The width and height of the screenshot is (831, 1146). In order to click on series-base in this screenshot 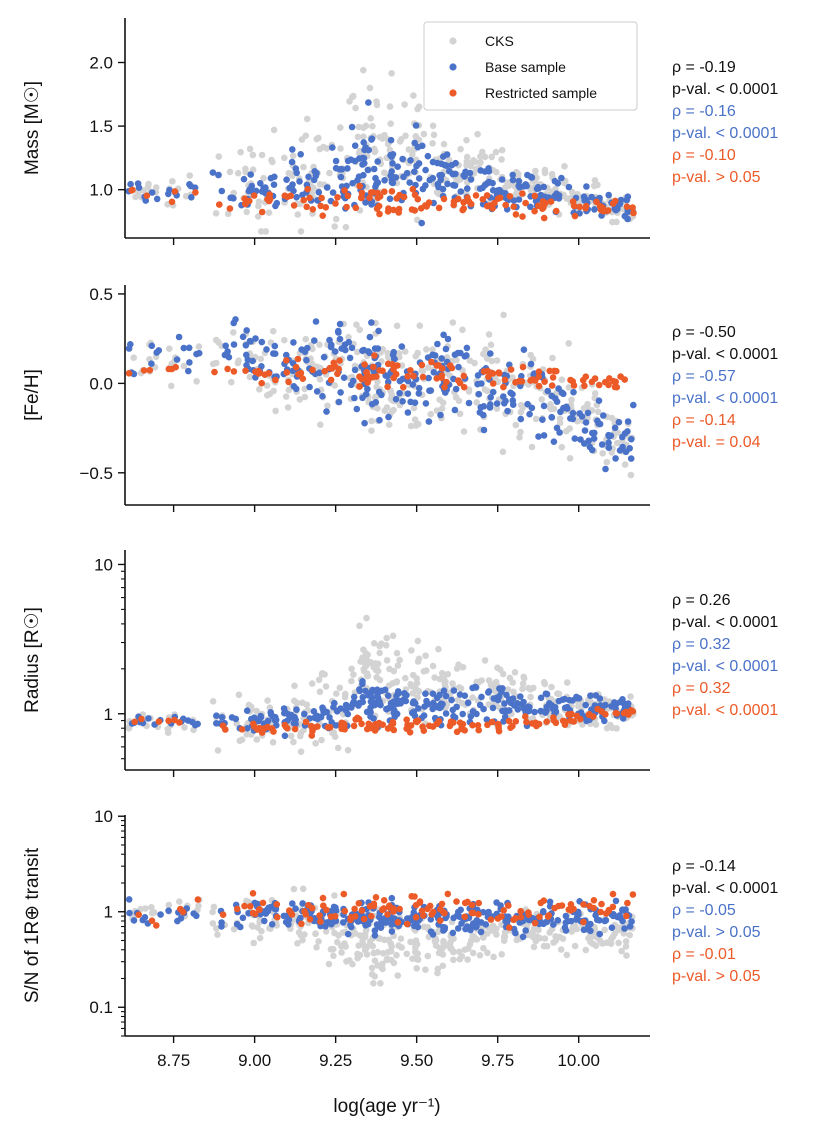, I will do `click(380, 917)`.